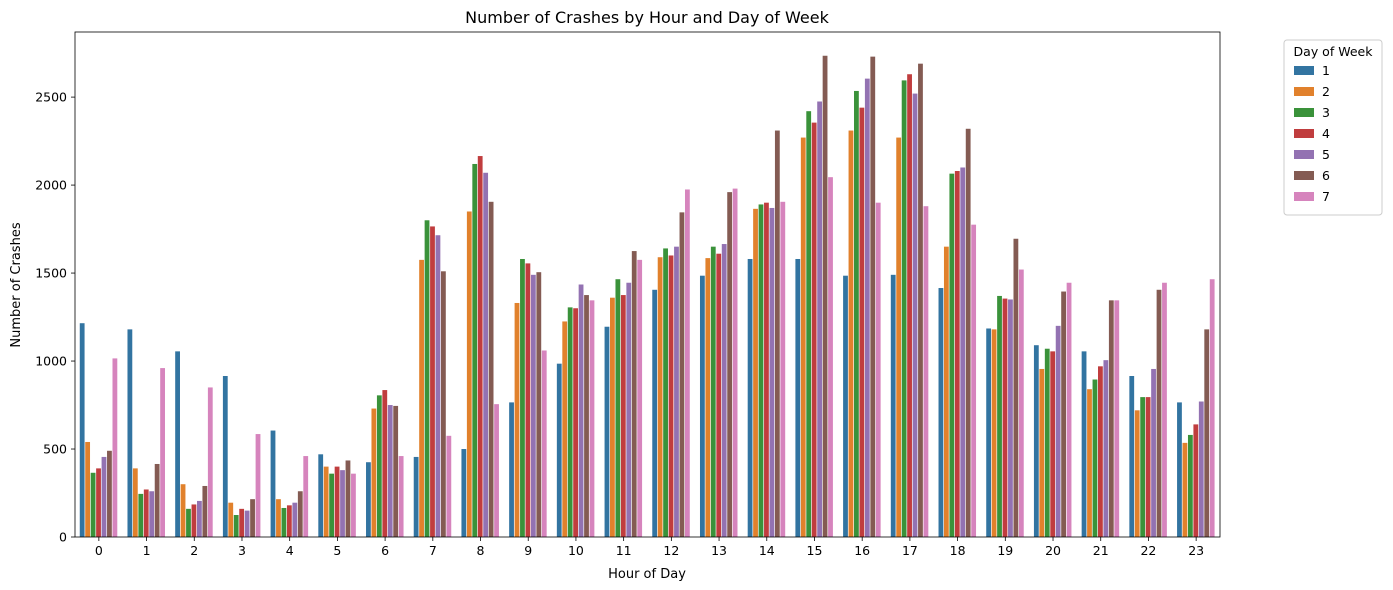 This screenshot has height=590, width=1393. I want to click on x-tick-label: 16, so click(862, 550).